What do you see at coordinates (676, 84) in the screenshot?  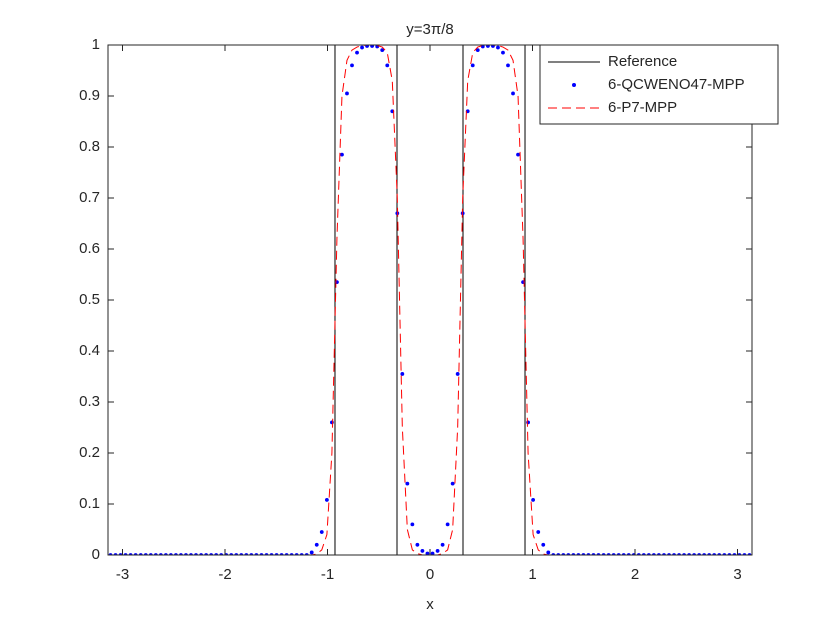 I see `legend-label: 6-QCWENO47-MPP` at bounding box center [676, 84].